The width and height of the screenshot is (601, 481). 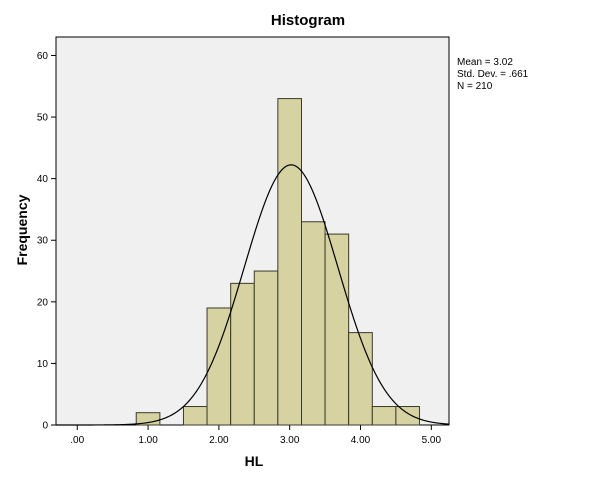 I want to click on stat-mean: Mean = 3.02, so click(x=485, y=62).